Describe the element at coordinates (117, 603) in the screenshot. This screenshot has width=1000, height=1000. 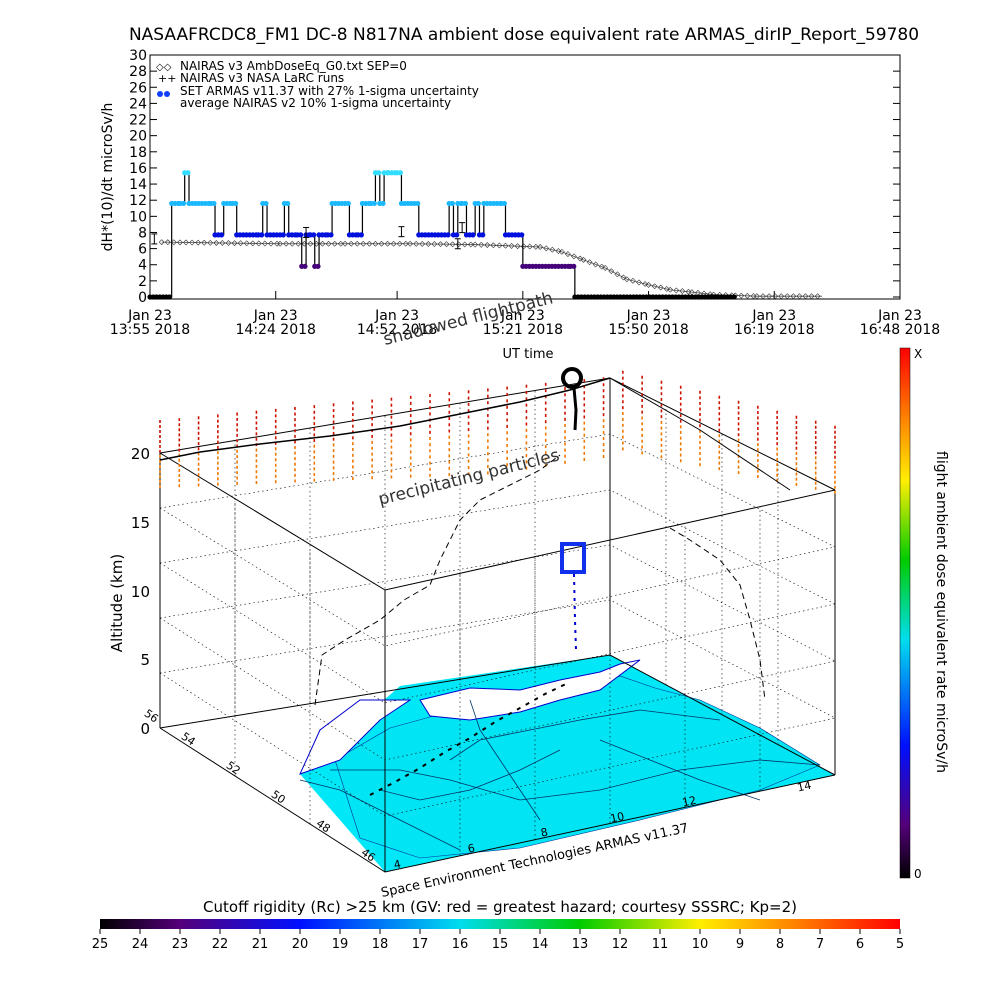
I see `altitude-axis-label: Altitude (km)` at that location.